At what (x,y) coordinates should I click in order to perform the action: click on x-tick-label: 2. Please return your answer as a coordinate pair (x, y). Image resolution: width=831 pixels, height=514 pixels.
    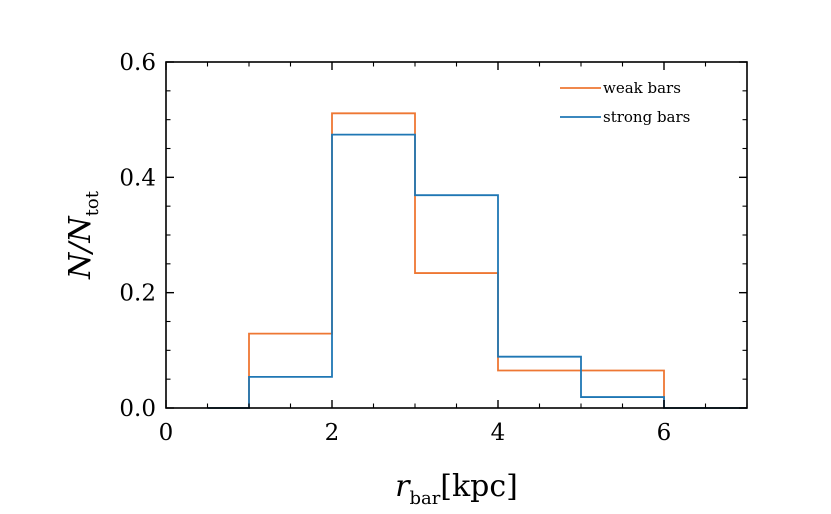
    Looking at the image, I should click on (332, 433).